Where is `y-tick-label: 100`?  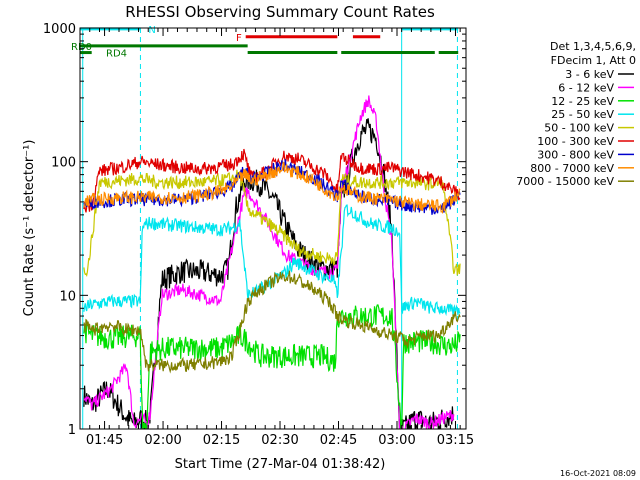
y-tick-label: 100 is located at coordinates (63, 163).